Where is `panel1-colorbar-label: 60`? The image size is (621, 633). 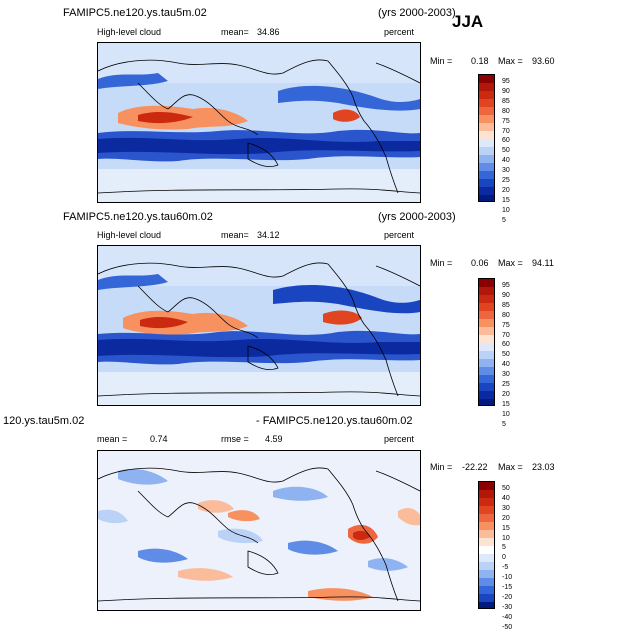 panel1-colorbar-label: 60 is located at coordinates (506, 141).